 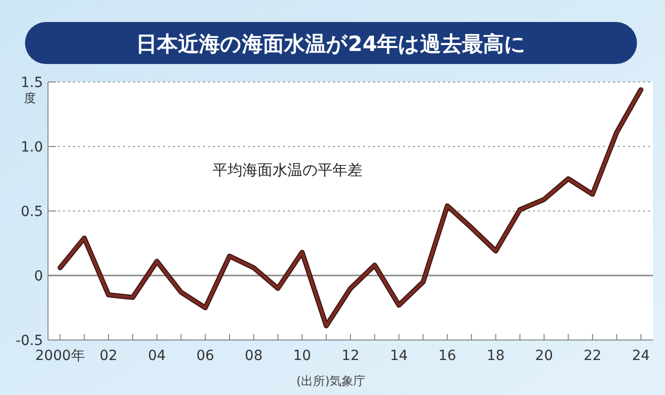 I want to click on x-tick-label: 14, so click(x=399, y=356).